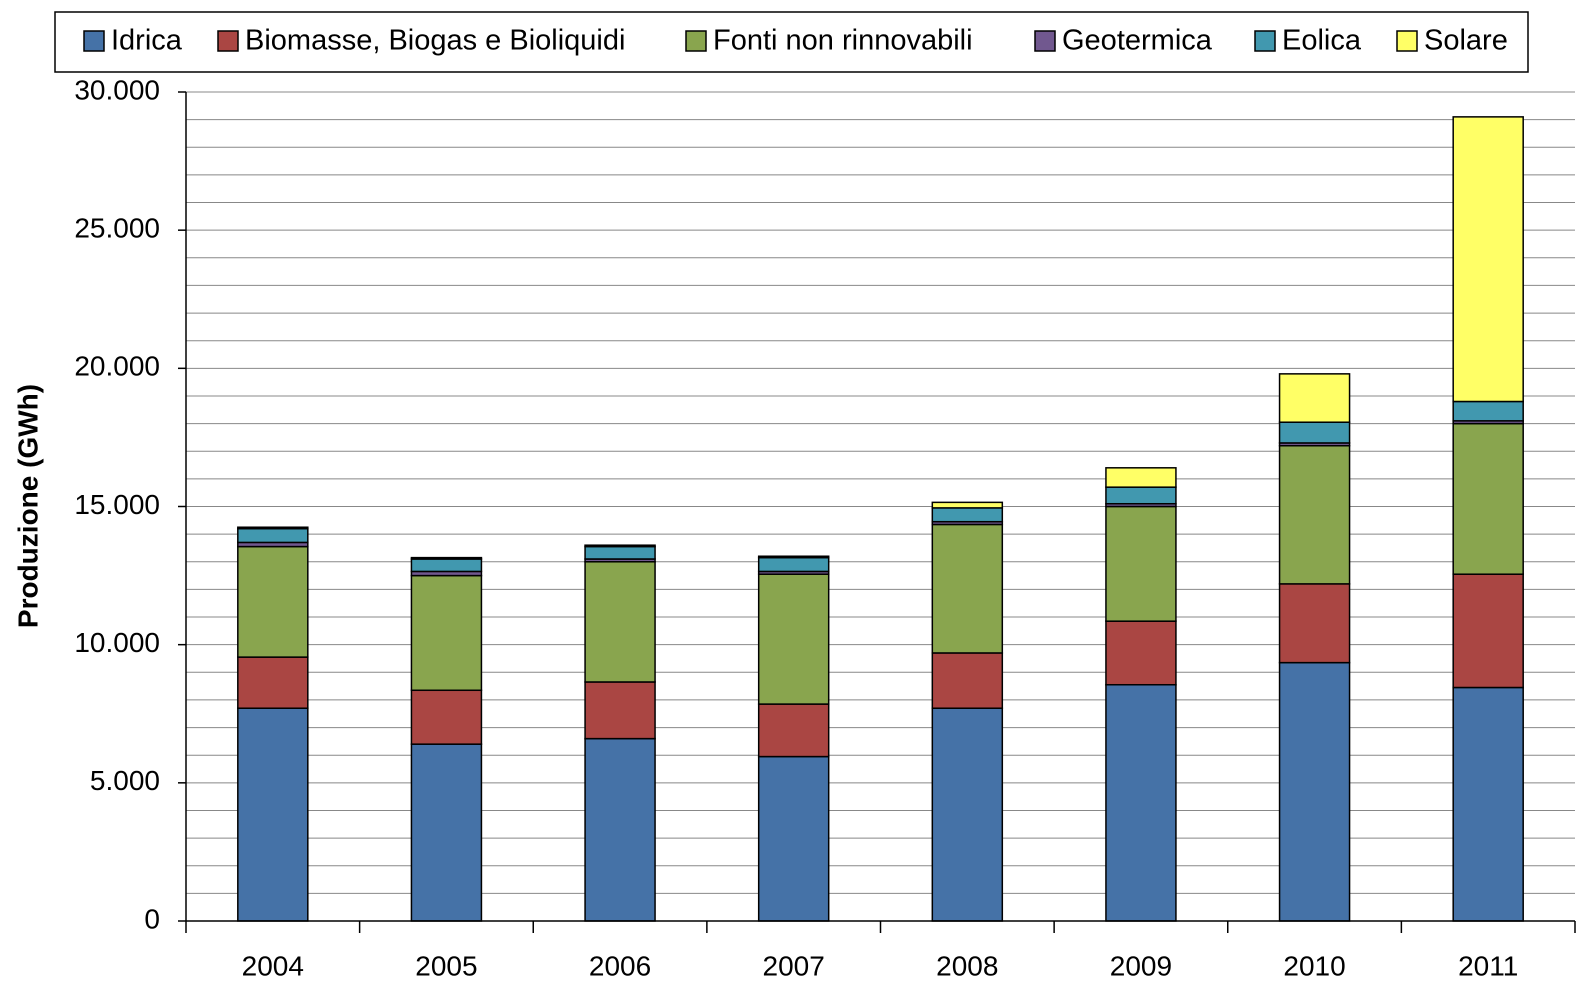 The width and height of the screenshot is (1591, 999). What do you see at coordinates (273, 965) in the screenshot?
I see `x-tick-label: 2004` at bounding box center [273, 965].